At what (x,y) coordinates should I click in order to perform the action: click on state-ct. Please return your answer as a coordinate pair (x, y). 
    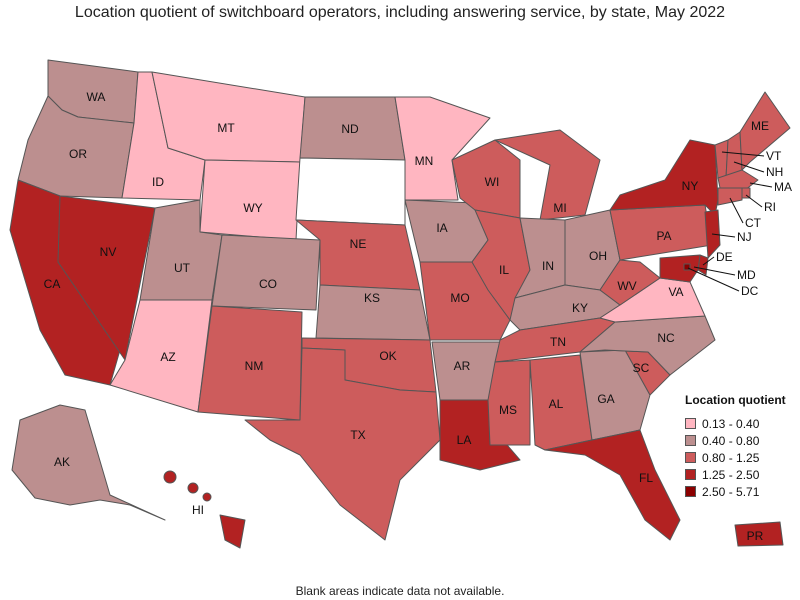
    Looking at the image, I should click on (730, 196).